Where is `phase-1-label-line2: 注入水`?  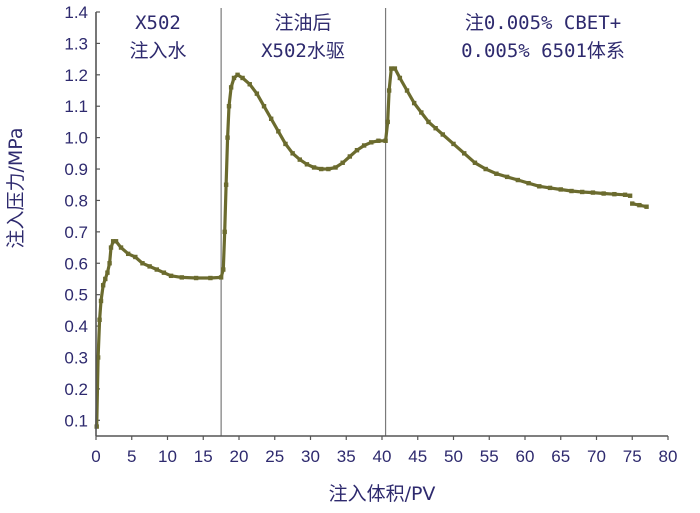
phase-1-label-line2: 注入水 is located at coordinates (157, 51).